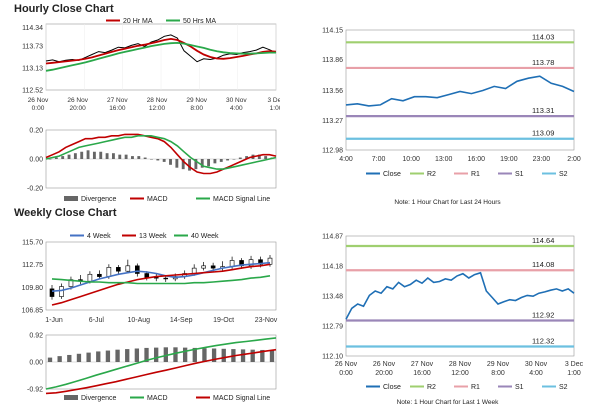 This screenshot has width=600, height=413. What do you see at coordinates (447, 402) in the screenshot?
I see `weekly-close-note: Note: 1 Hour Chart for Last 1 Week` at bounding box center [447, 402].